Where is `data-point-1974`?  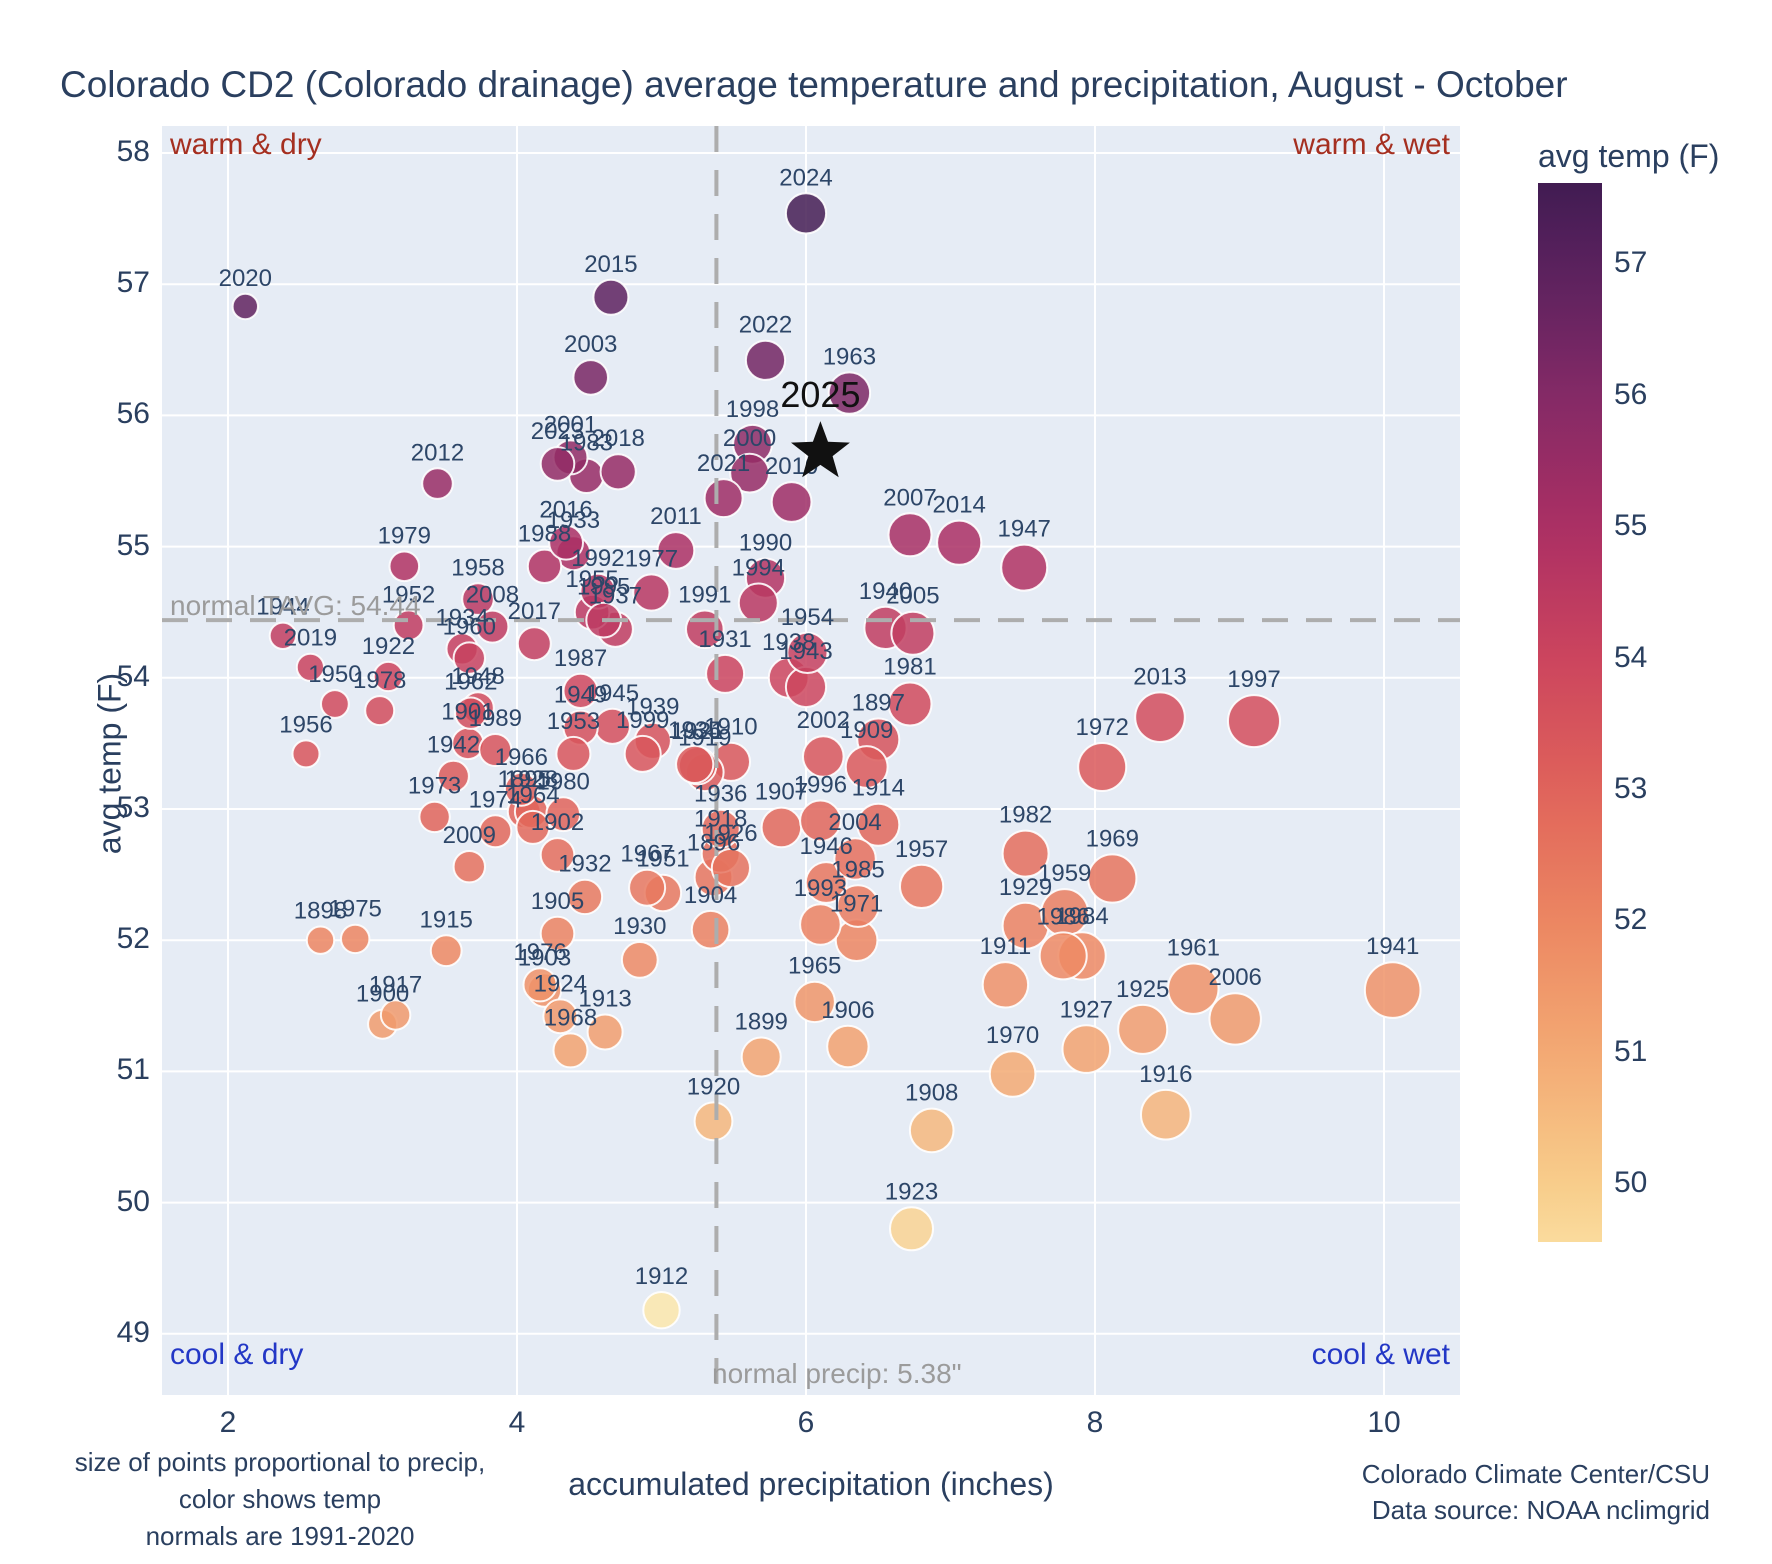
data-point-1974 is located at coordinates (495, 831).